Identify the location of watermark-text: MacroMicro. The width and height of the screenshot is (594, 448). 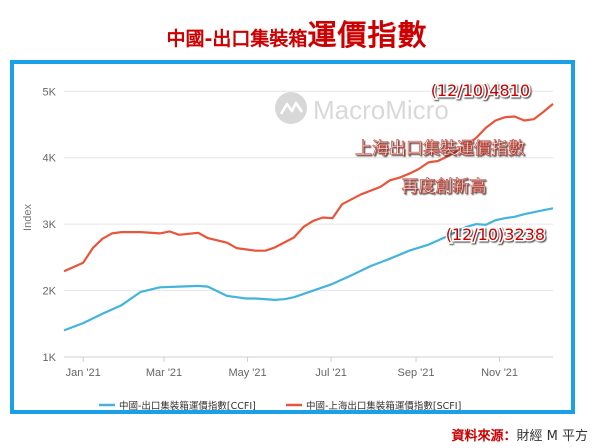
(381, 110).